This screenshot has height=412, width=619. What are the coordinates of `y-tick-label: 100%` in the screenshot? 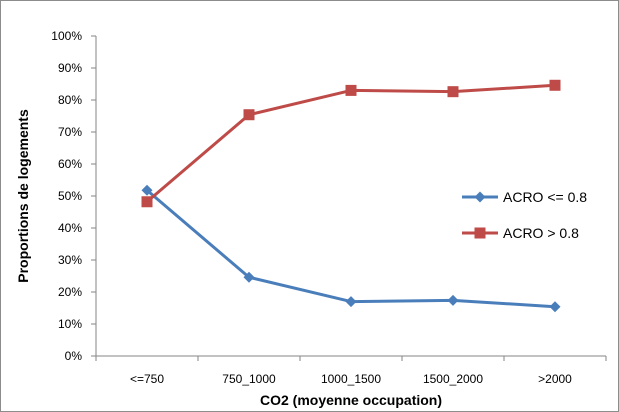 It's located at (66, 36).